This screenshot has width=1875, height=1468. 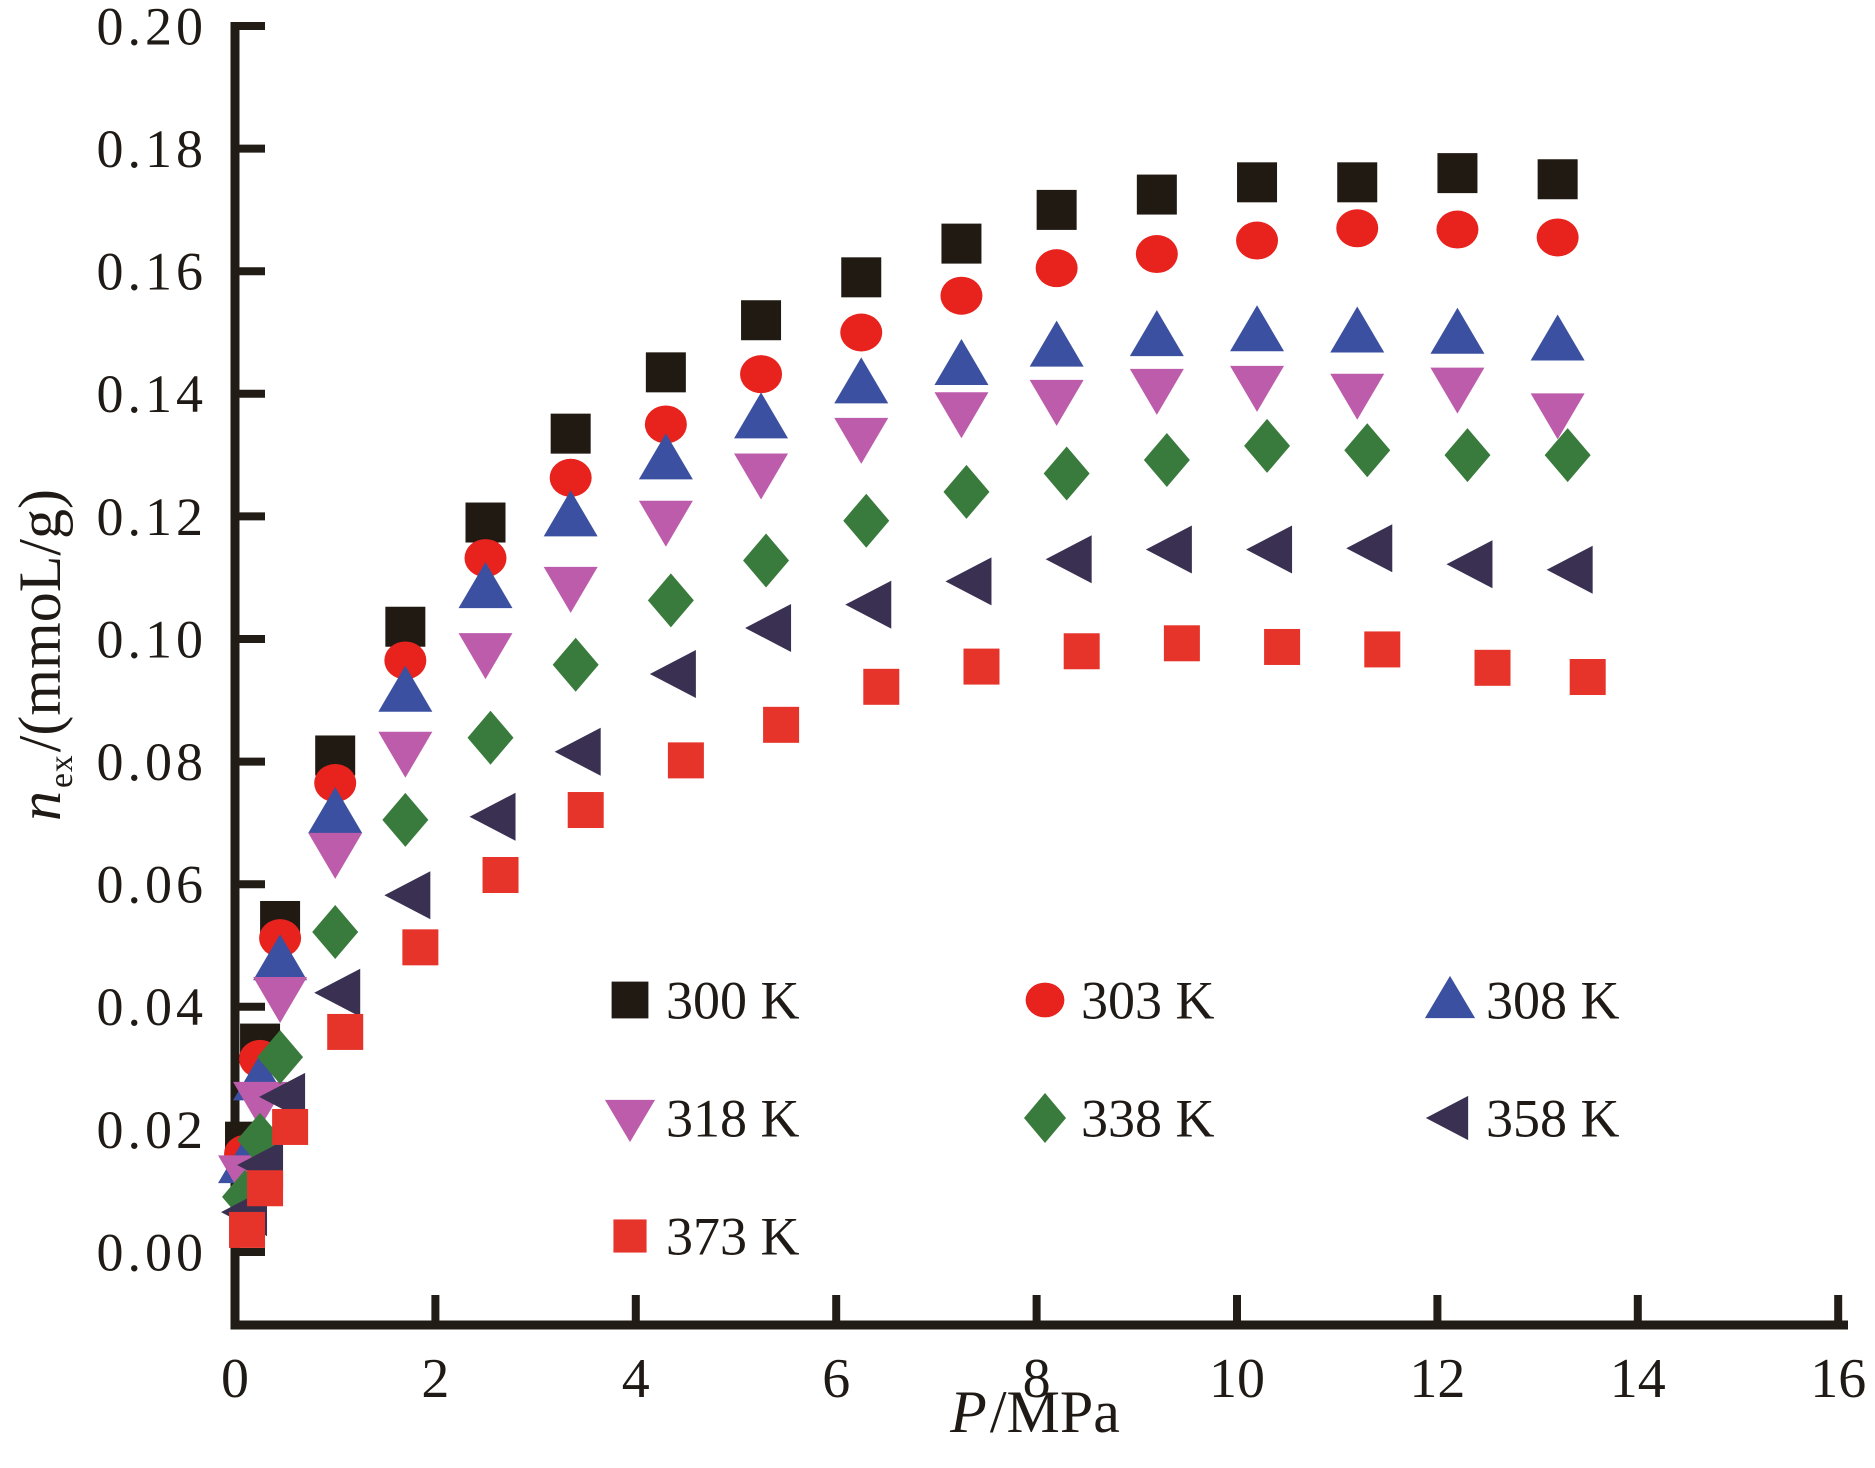 I want to click on x-axis-unit: /MPa, so click(x=1054, y=1412).